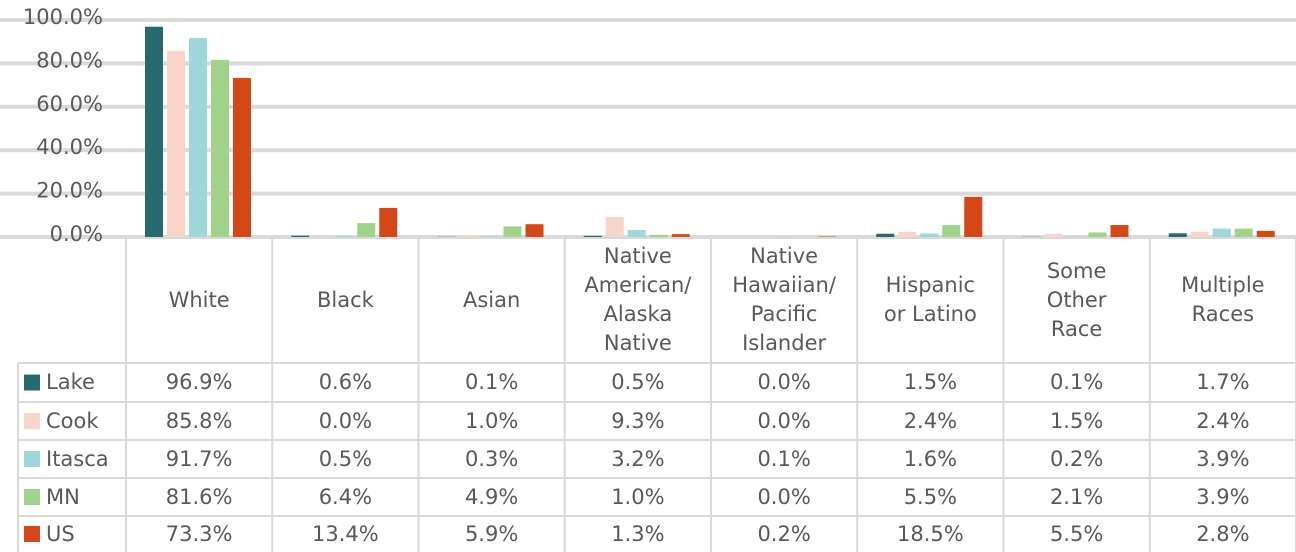  I want to click on table-value: 6.4%, so click(345, 496).